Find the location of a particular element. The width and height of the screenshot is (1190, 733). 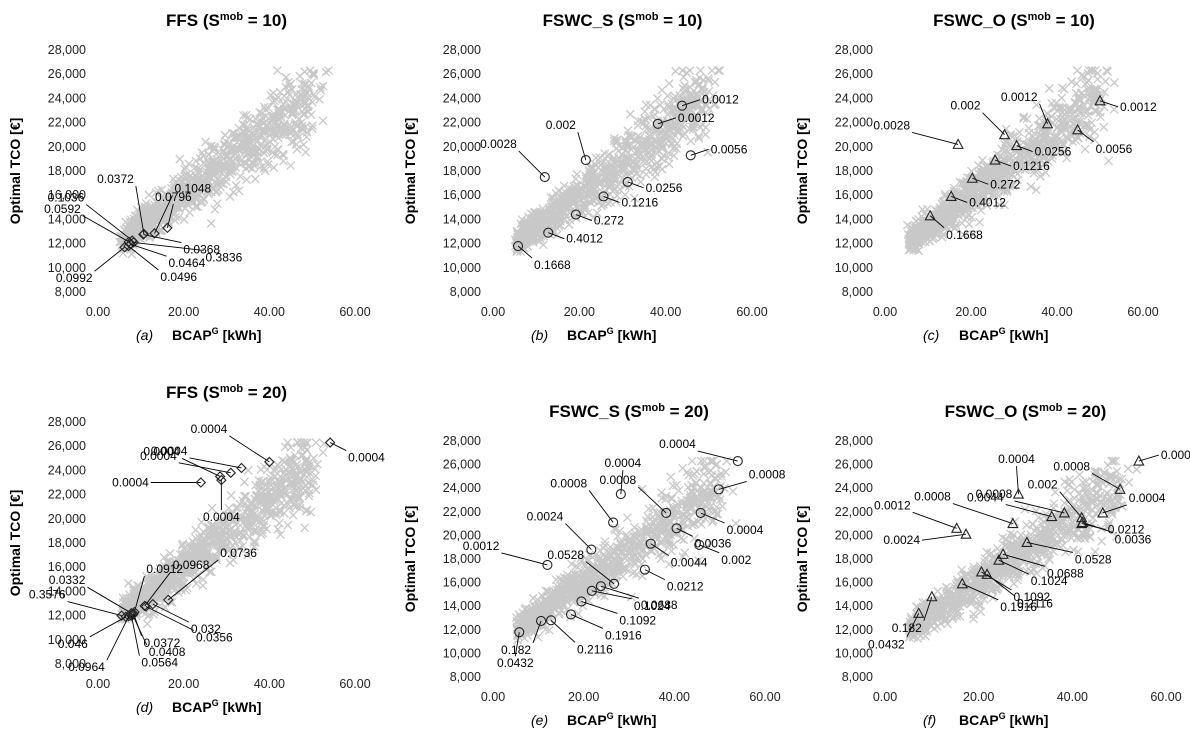

point-label: 0.0008 is located at coordinates (568, 483).